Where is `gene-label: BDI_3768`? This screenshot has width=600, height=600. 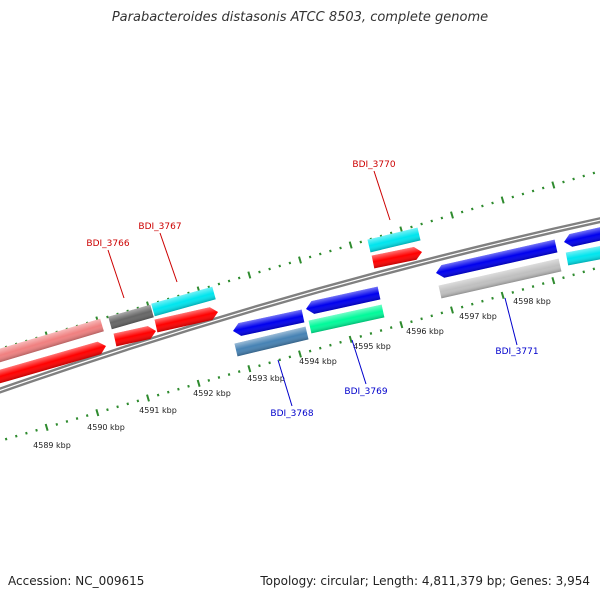
gene-label: BDI_3768 is located at coordinates (291, 414).